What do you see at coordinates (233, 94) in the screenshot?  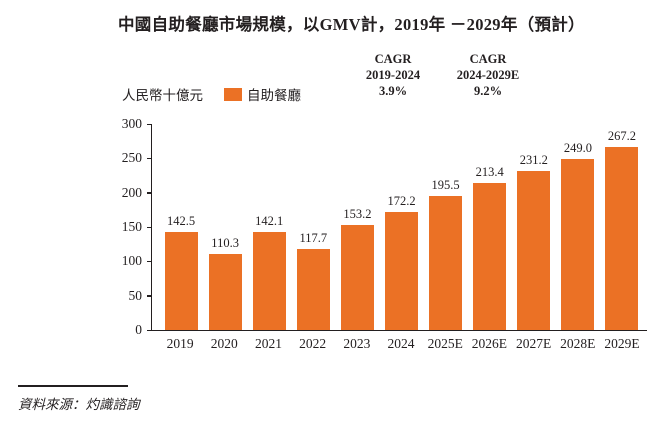 I see `legend-swatch-icon` at bounding box center [233, 94].